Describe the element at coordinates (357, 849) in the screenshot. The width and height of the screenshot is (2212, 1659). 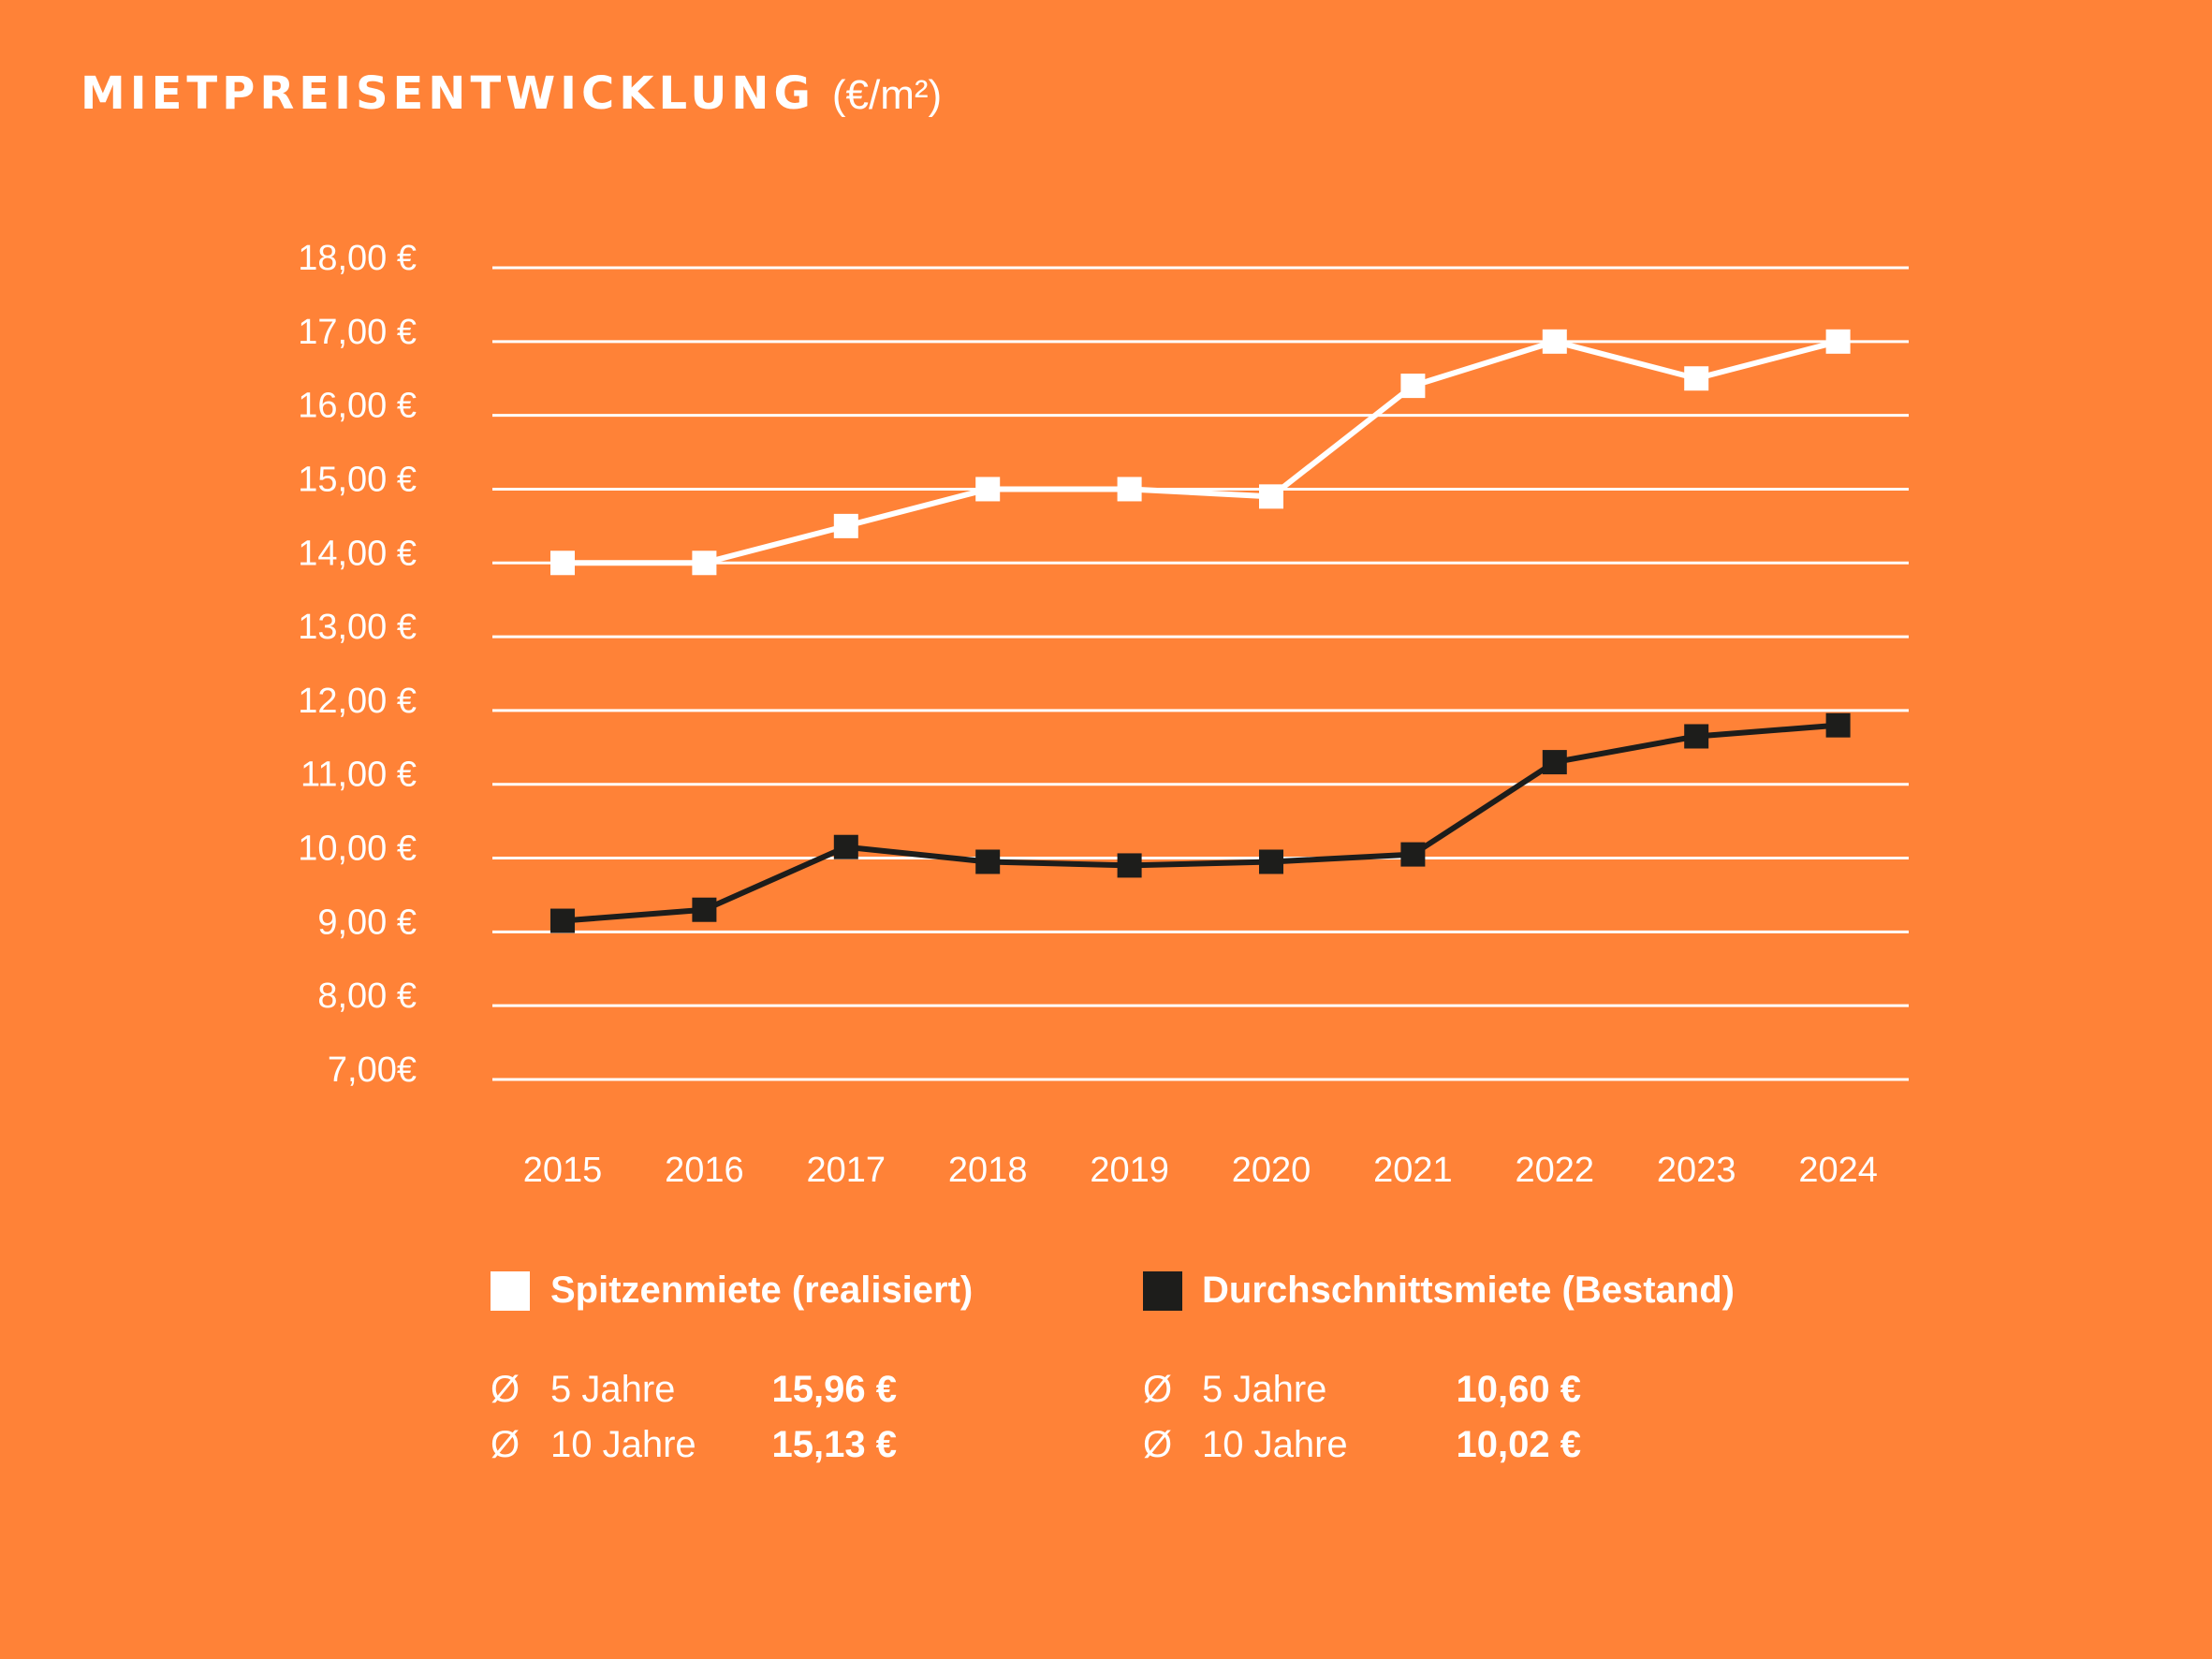
I see `y-tick-label: 10,00 €` at that location.